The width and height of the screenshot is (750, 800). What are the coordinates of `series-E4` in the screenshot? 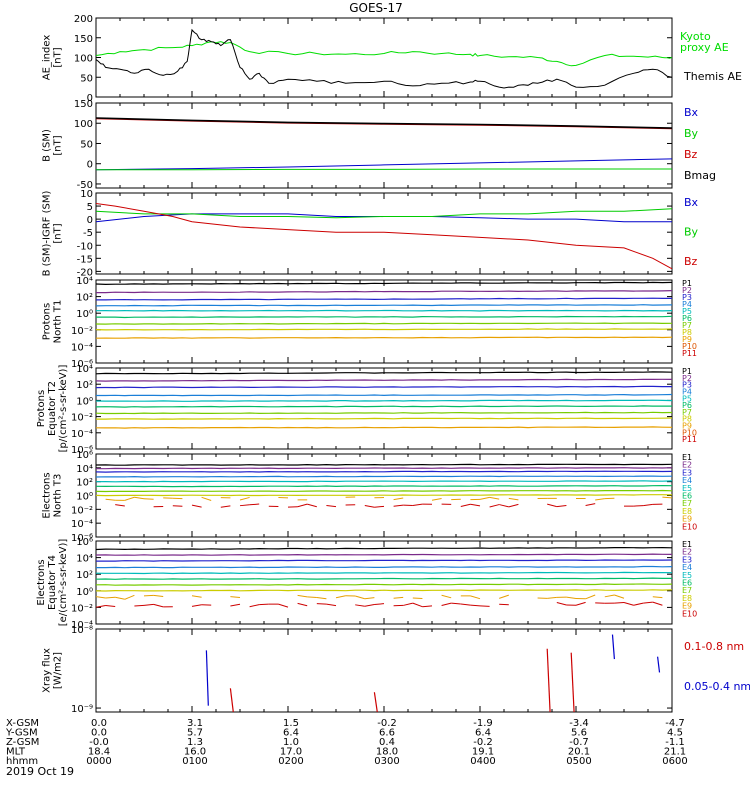 It's located at (384, 476).